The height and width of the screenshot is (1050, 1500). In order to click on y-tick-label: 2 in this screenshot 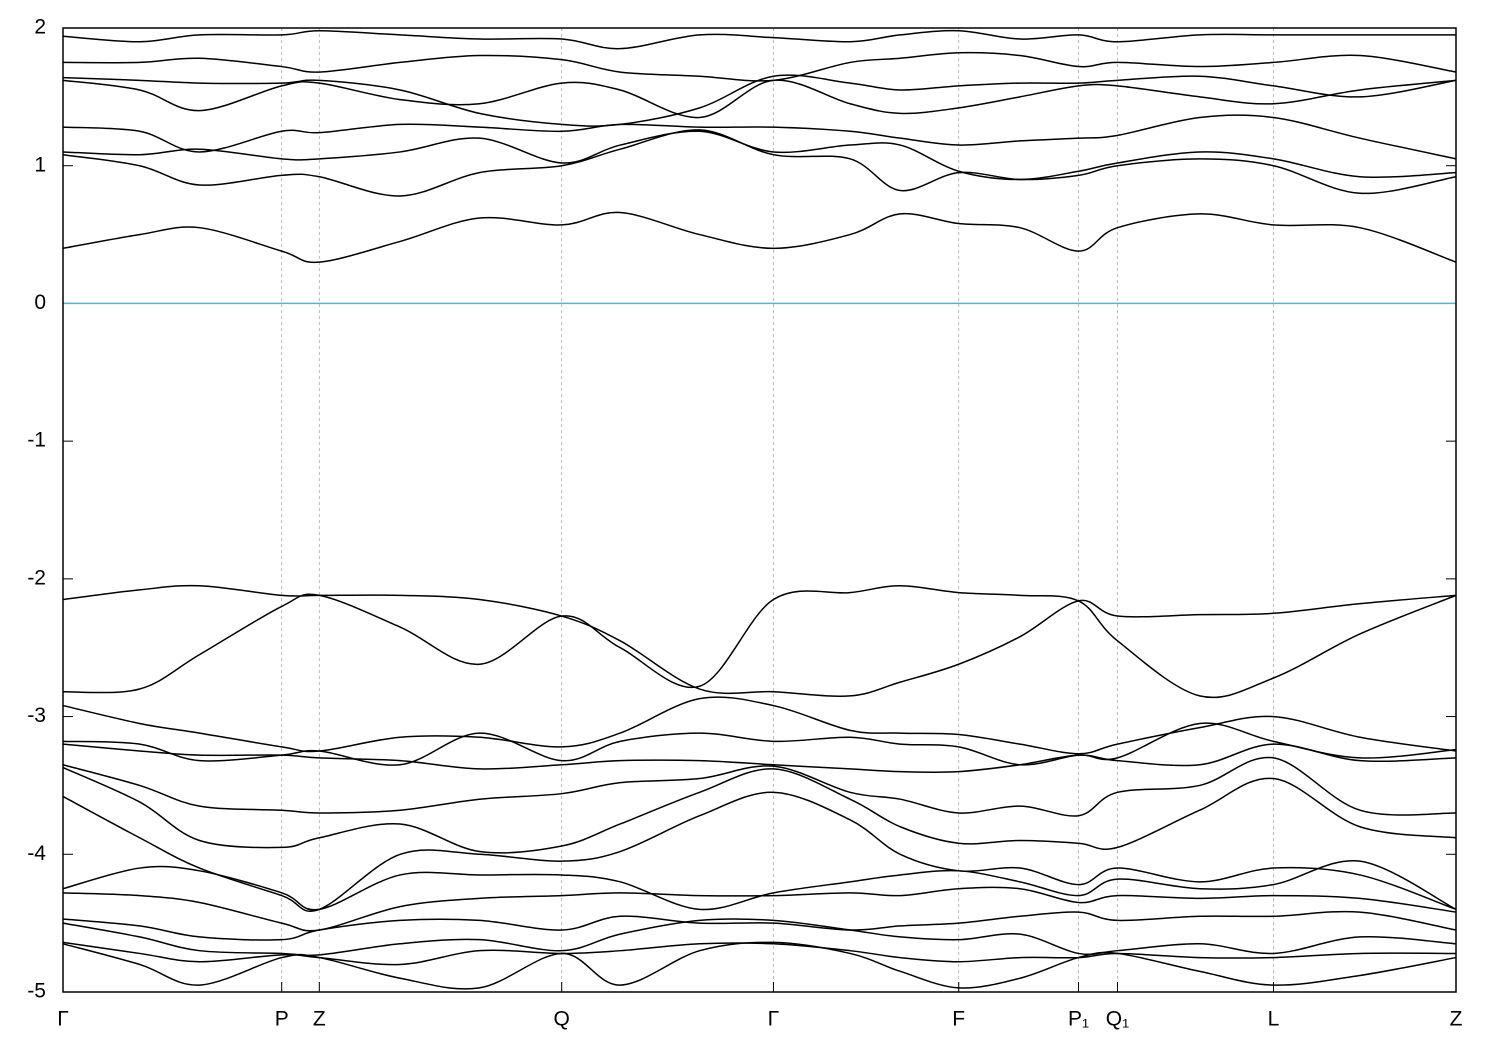, I will do `click(40, 27)`.